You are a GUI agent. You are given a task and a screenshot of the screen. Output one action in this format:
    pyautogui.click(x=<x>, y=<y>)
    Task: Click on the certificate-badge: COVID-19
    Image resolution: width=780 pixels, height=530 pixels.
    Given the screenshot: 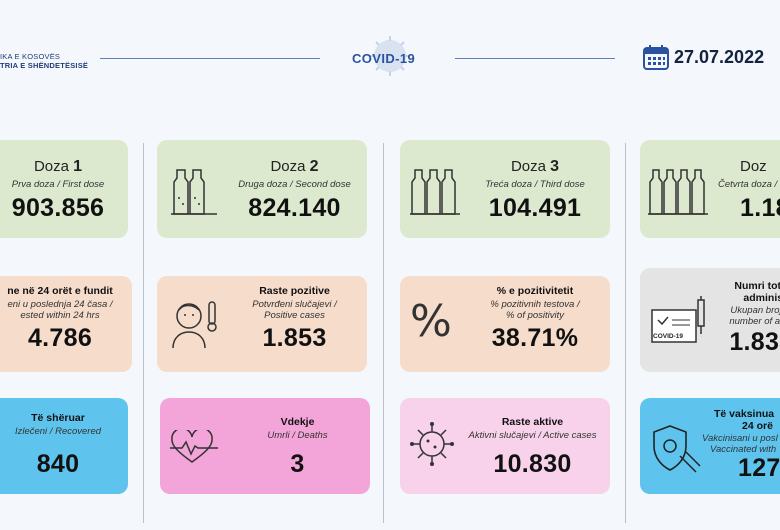 What is the action you would take?
    pyautogui.click(x=668, y=336)
    